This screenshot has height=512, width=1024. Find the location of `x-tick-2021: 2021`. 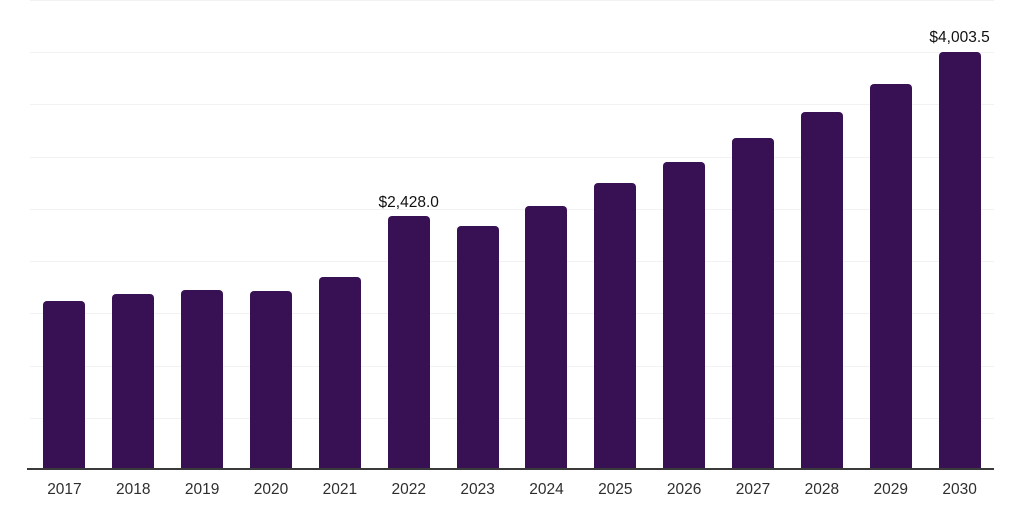

x-tick-2021: 2021 is located at coordinates (340, 489).